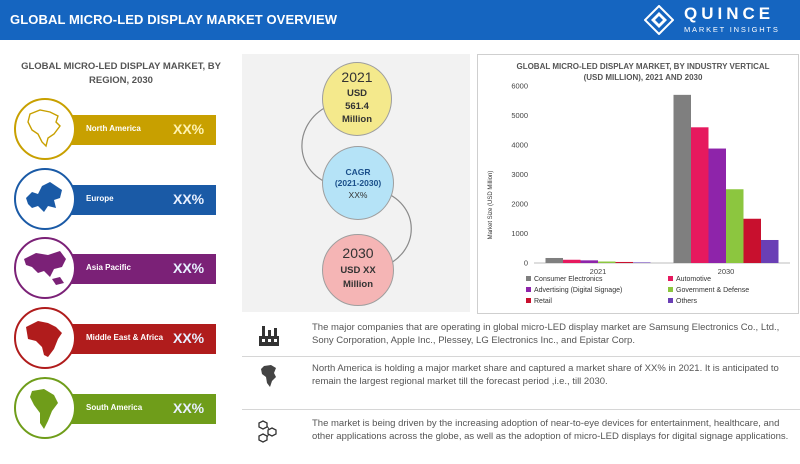 The height and width of the screenshot is (464, 800). I want to click on asia-pacific-map-icon, so click(45, 268).